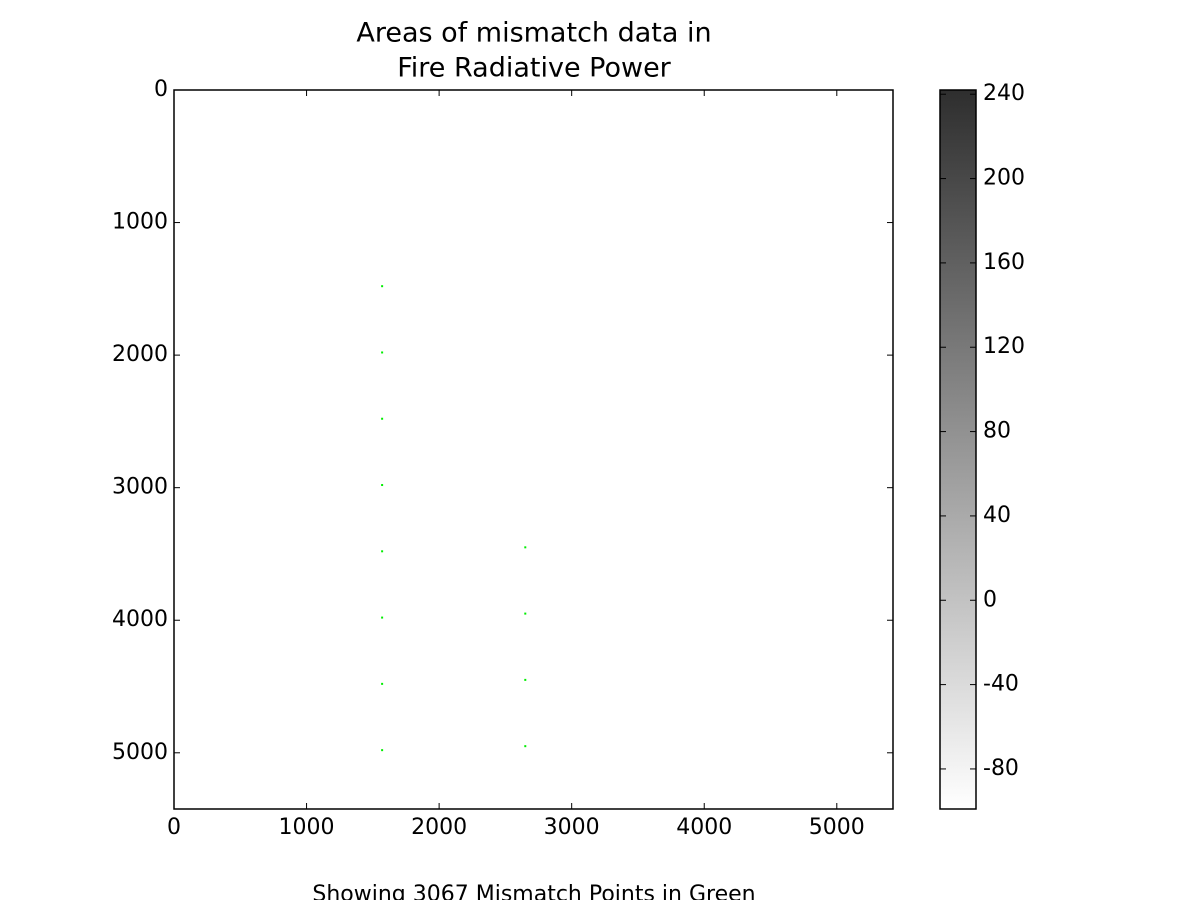 The width and height of the screenshot is (1200, 900). Describe the element at coordinates (140, 222) in the screenshot. I see `y-tick-label: 1000` at that location.